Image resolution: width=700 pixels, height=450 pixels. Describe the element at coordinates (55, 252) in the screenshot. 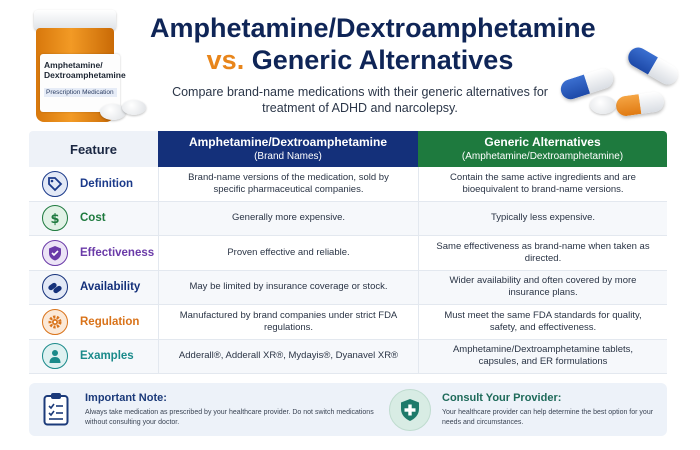

I see `shield-check-icon` at that location.